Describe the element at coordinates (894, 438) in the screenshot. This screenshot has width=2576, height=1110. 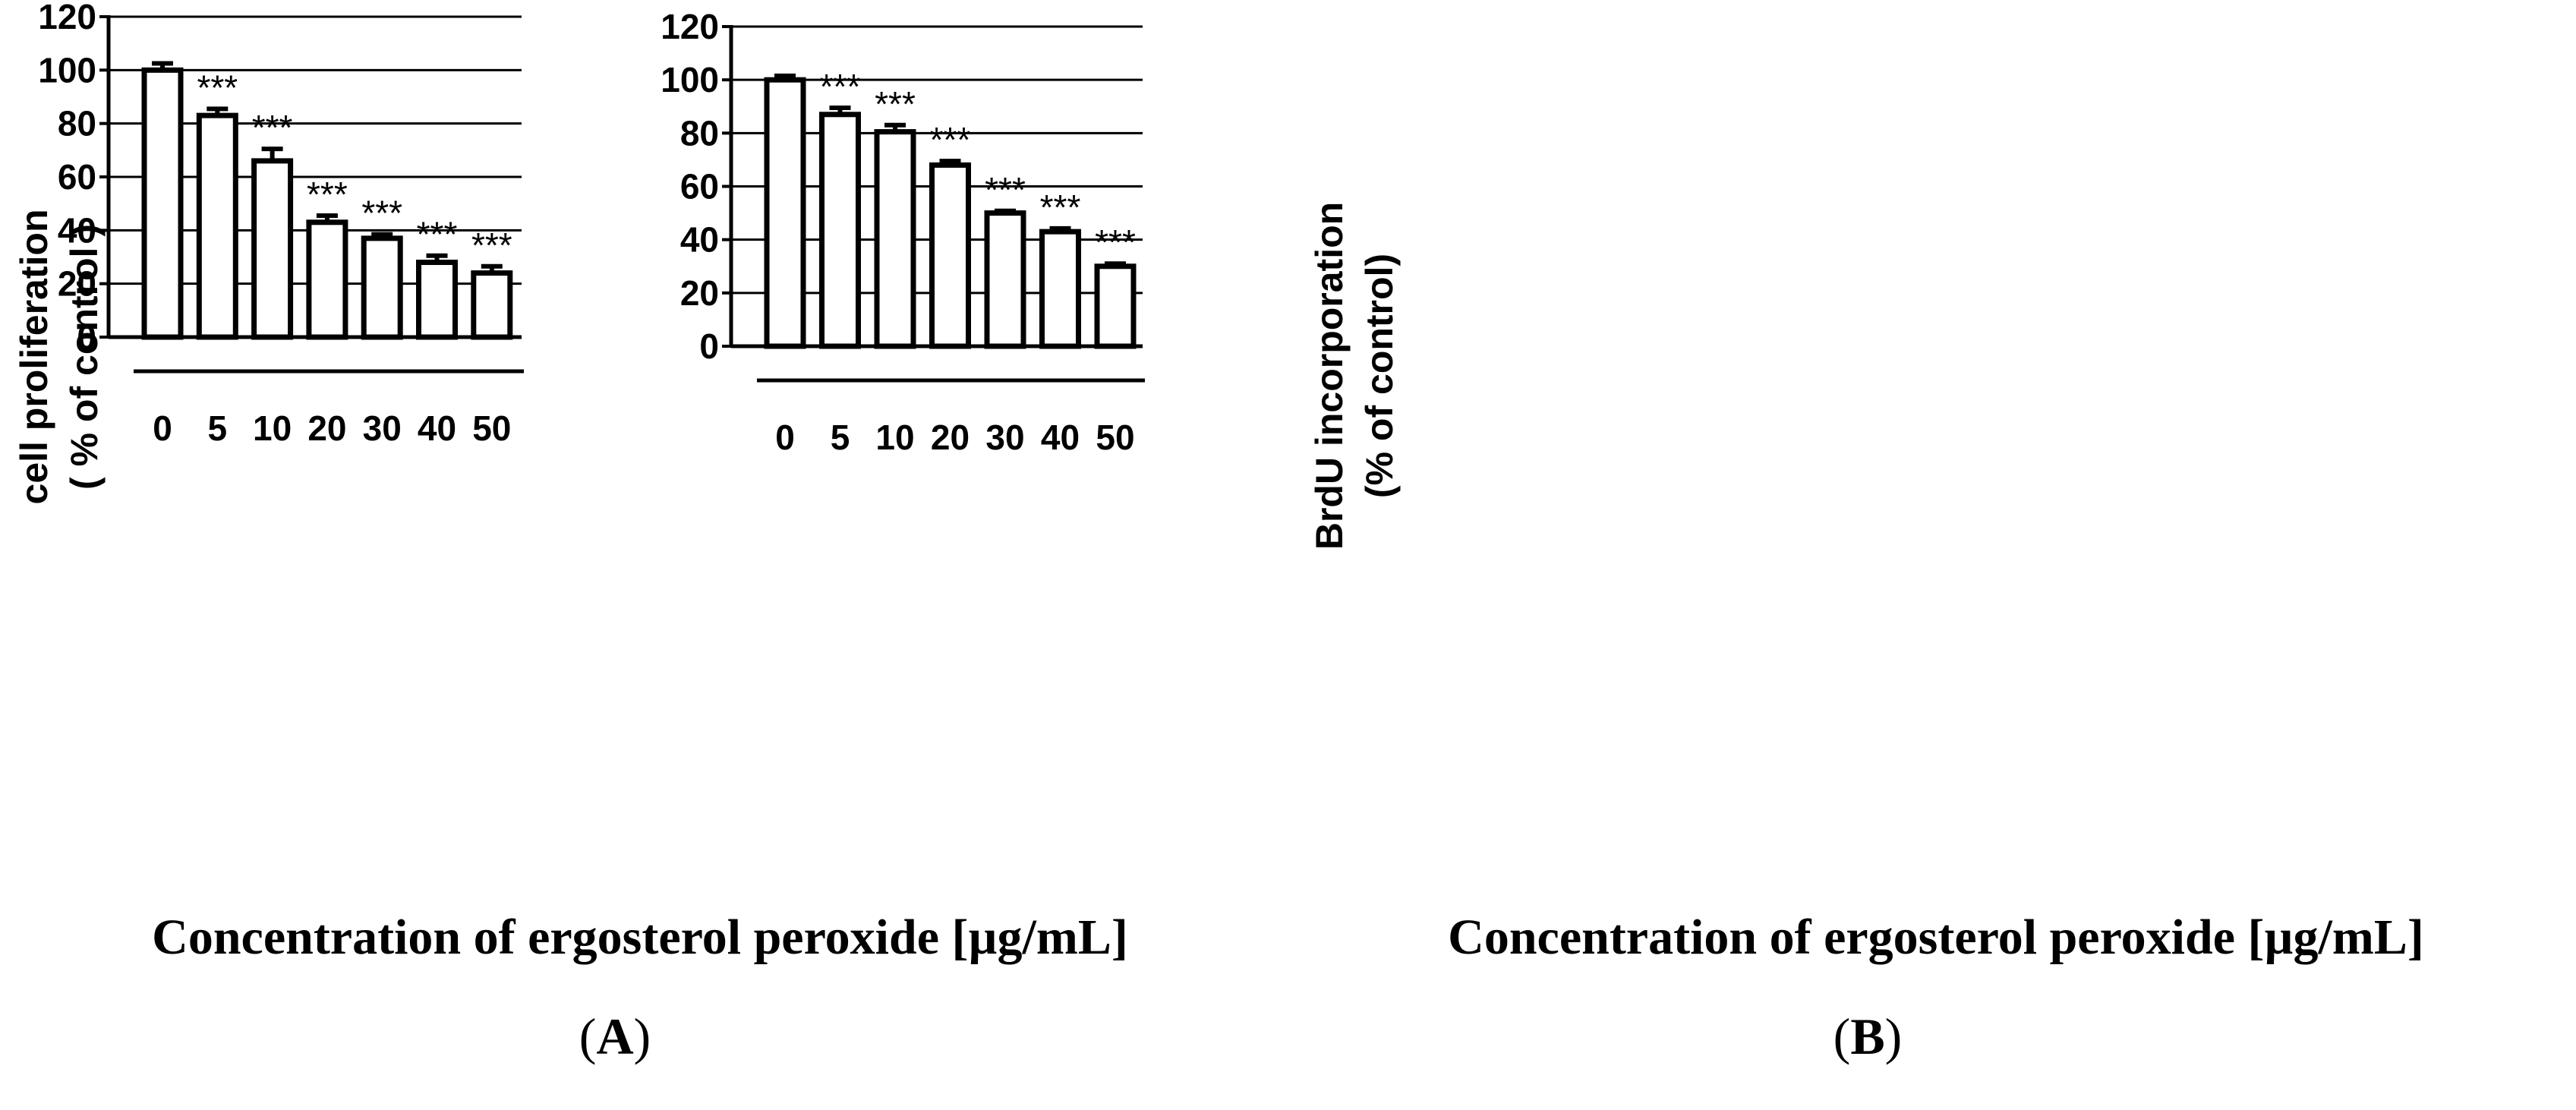
I see `x-tick-label-b: 10` at that location.